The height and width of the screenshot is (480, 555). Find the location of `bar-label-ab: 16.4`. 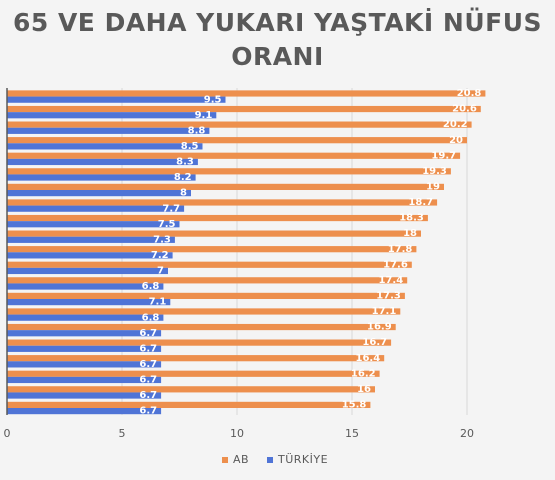

bar-label-ab: 16.4 is located at coordinates (368, 358).